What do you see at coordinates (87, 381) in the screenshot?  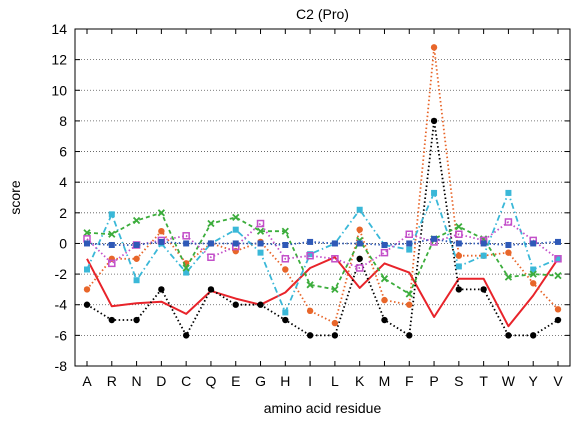 I see `x-tick-label: A` at bounding box center [87, 381].